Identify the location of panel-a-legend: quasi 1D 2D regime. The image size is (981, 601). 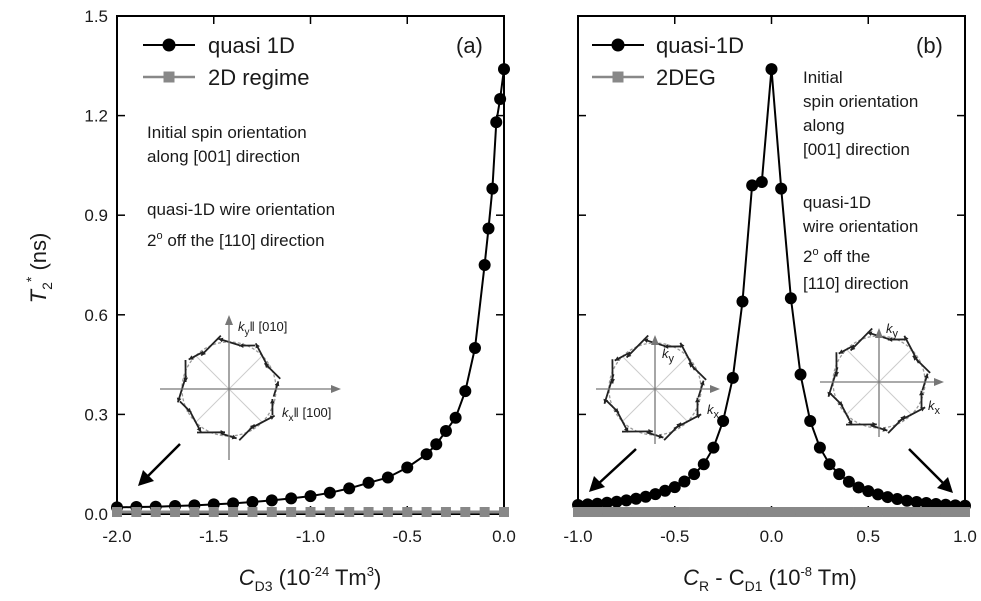
(226, 61).